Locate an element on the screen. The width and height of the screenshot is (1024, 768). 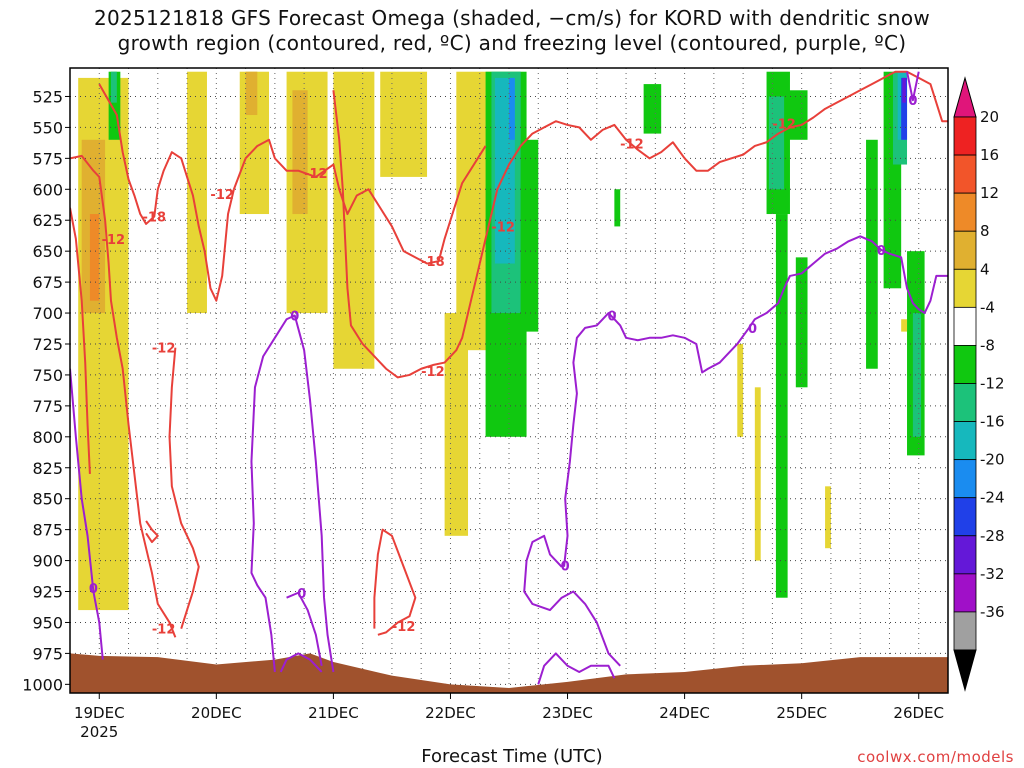
y-tick-label: 975 is located at coordinates (47, 653).